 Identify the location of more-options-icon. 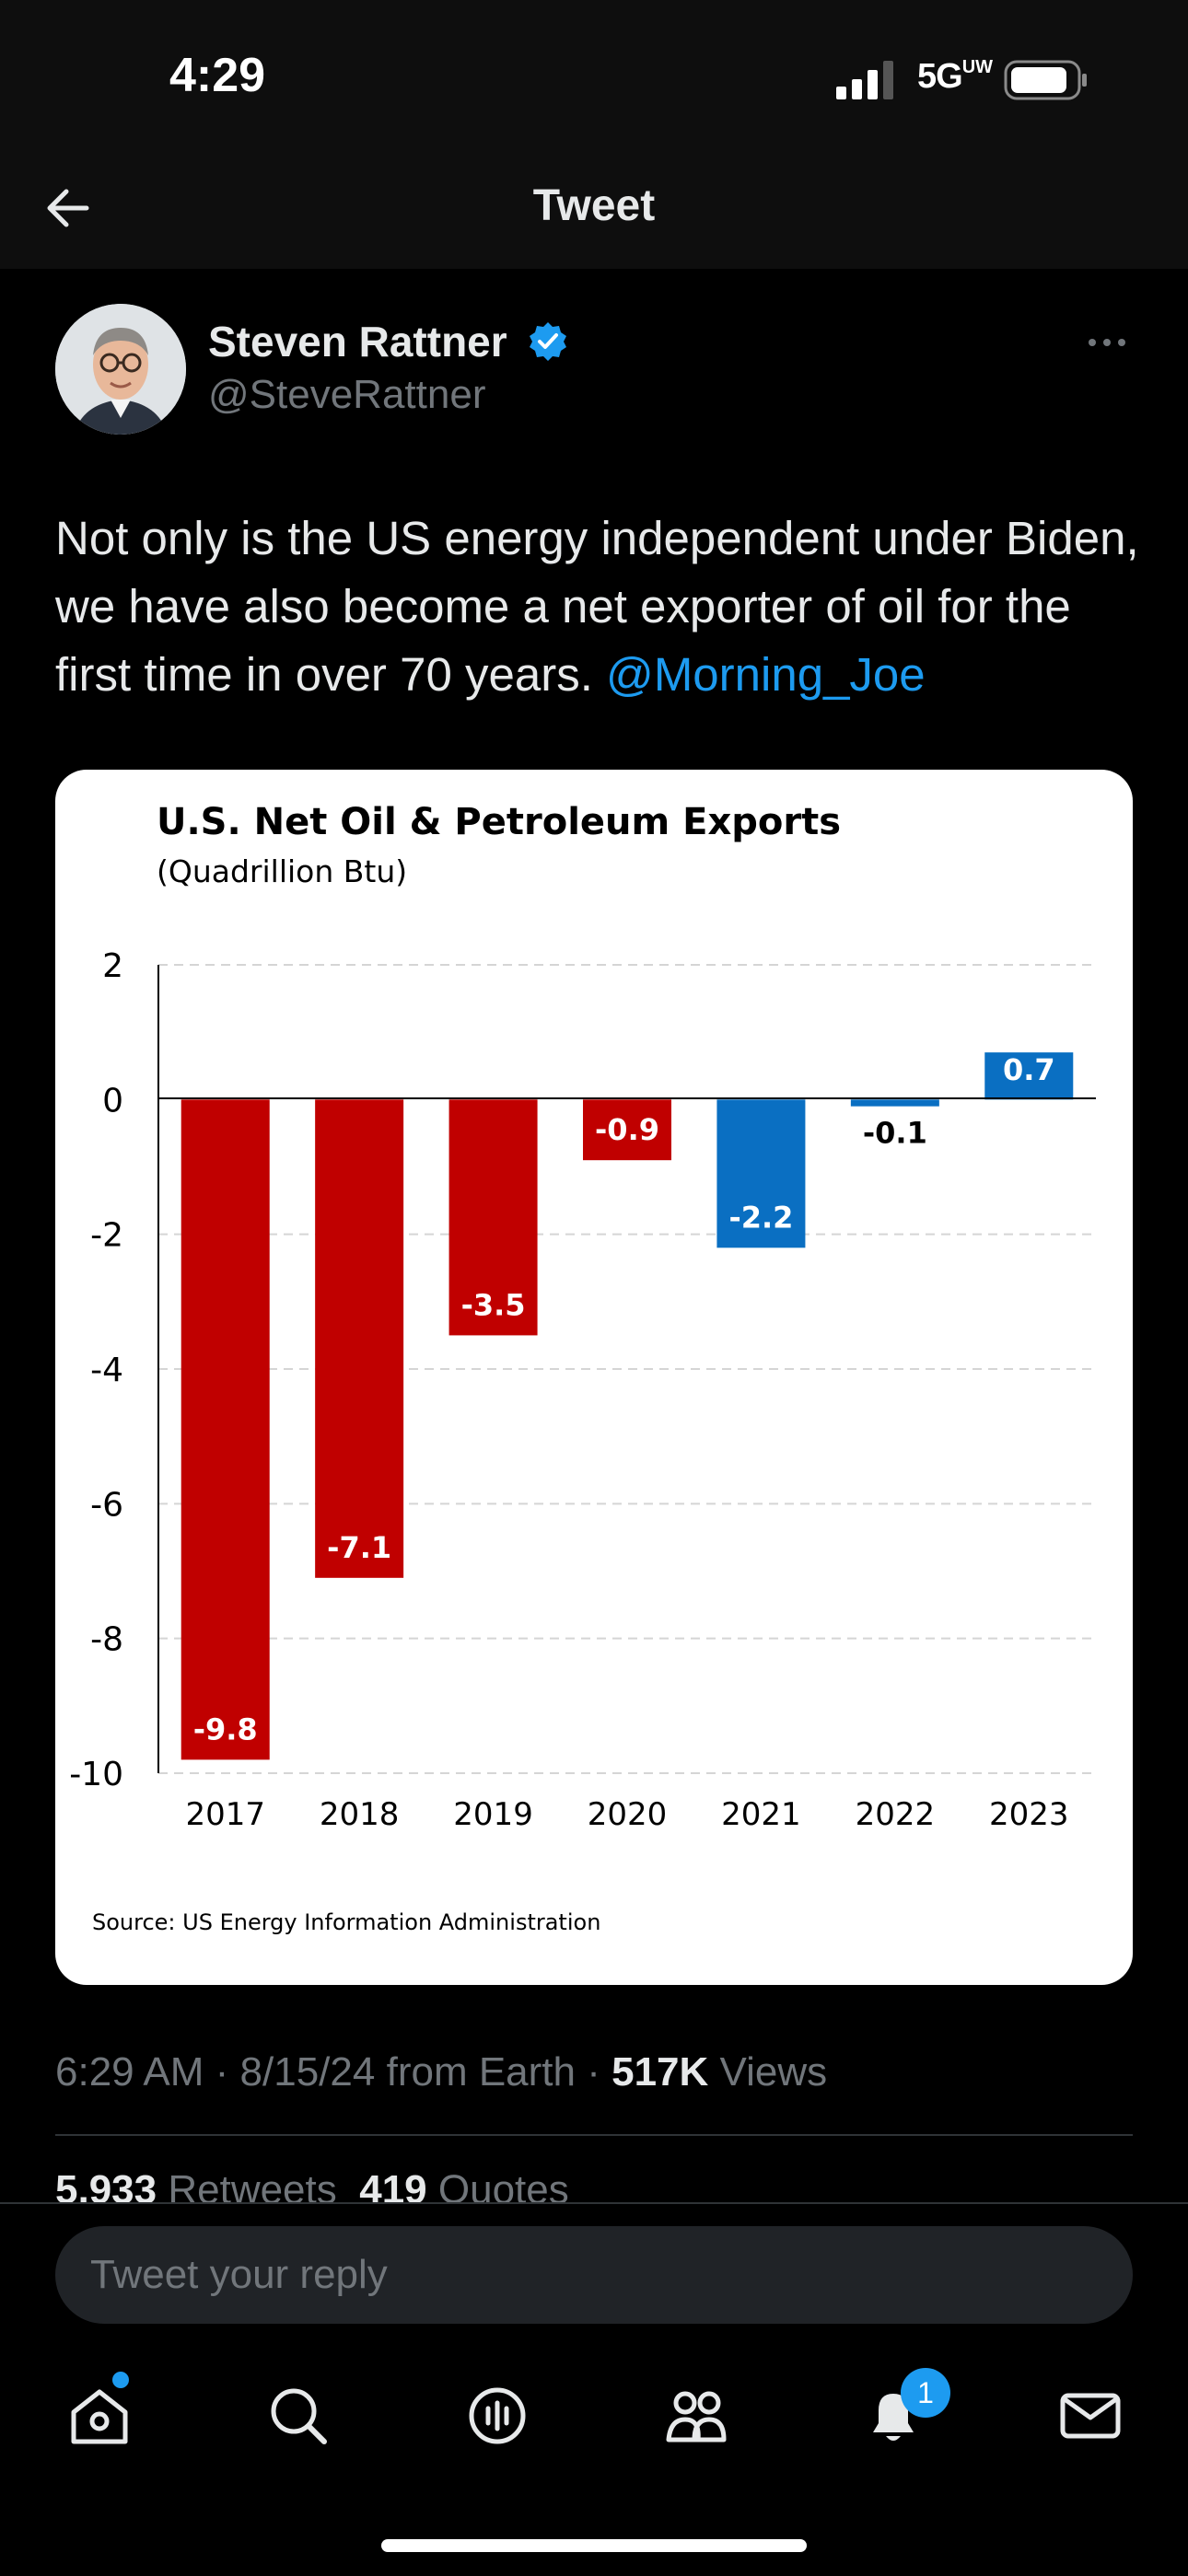
(1107, 342).